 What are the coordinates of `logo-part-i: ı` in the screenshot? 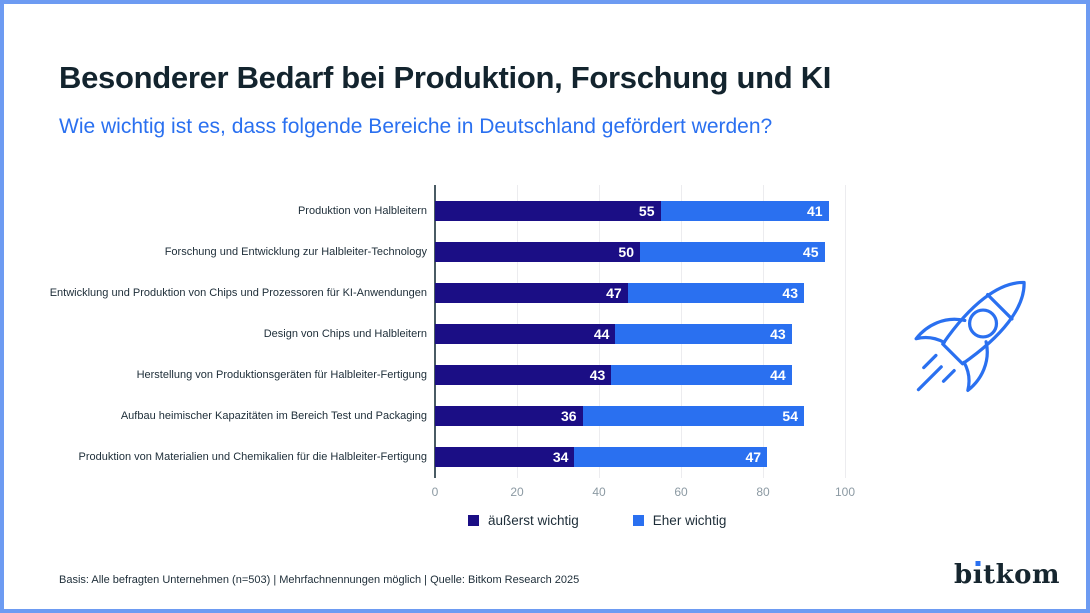 It's located at (978, 575).